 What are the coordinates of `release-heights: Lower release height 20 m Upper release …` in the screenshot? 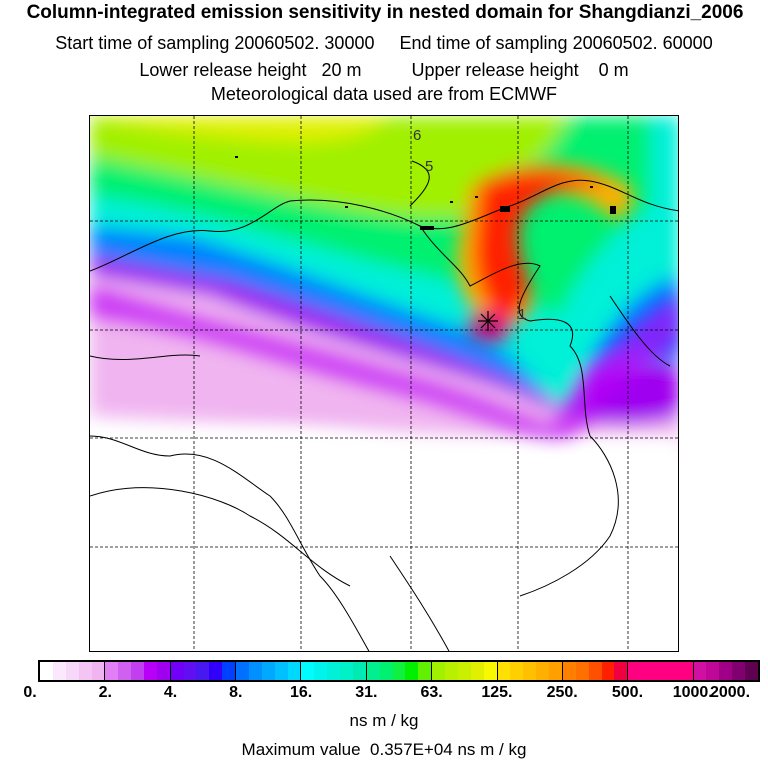 It's located at (384, 70).